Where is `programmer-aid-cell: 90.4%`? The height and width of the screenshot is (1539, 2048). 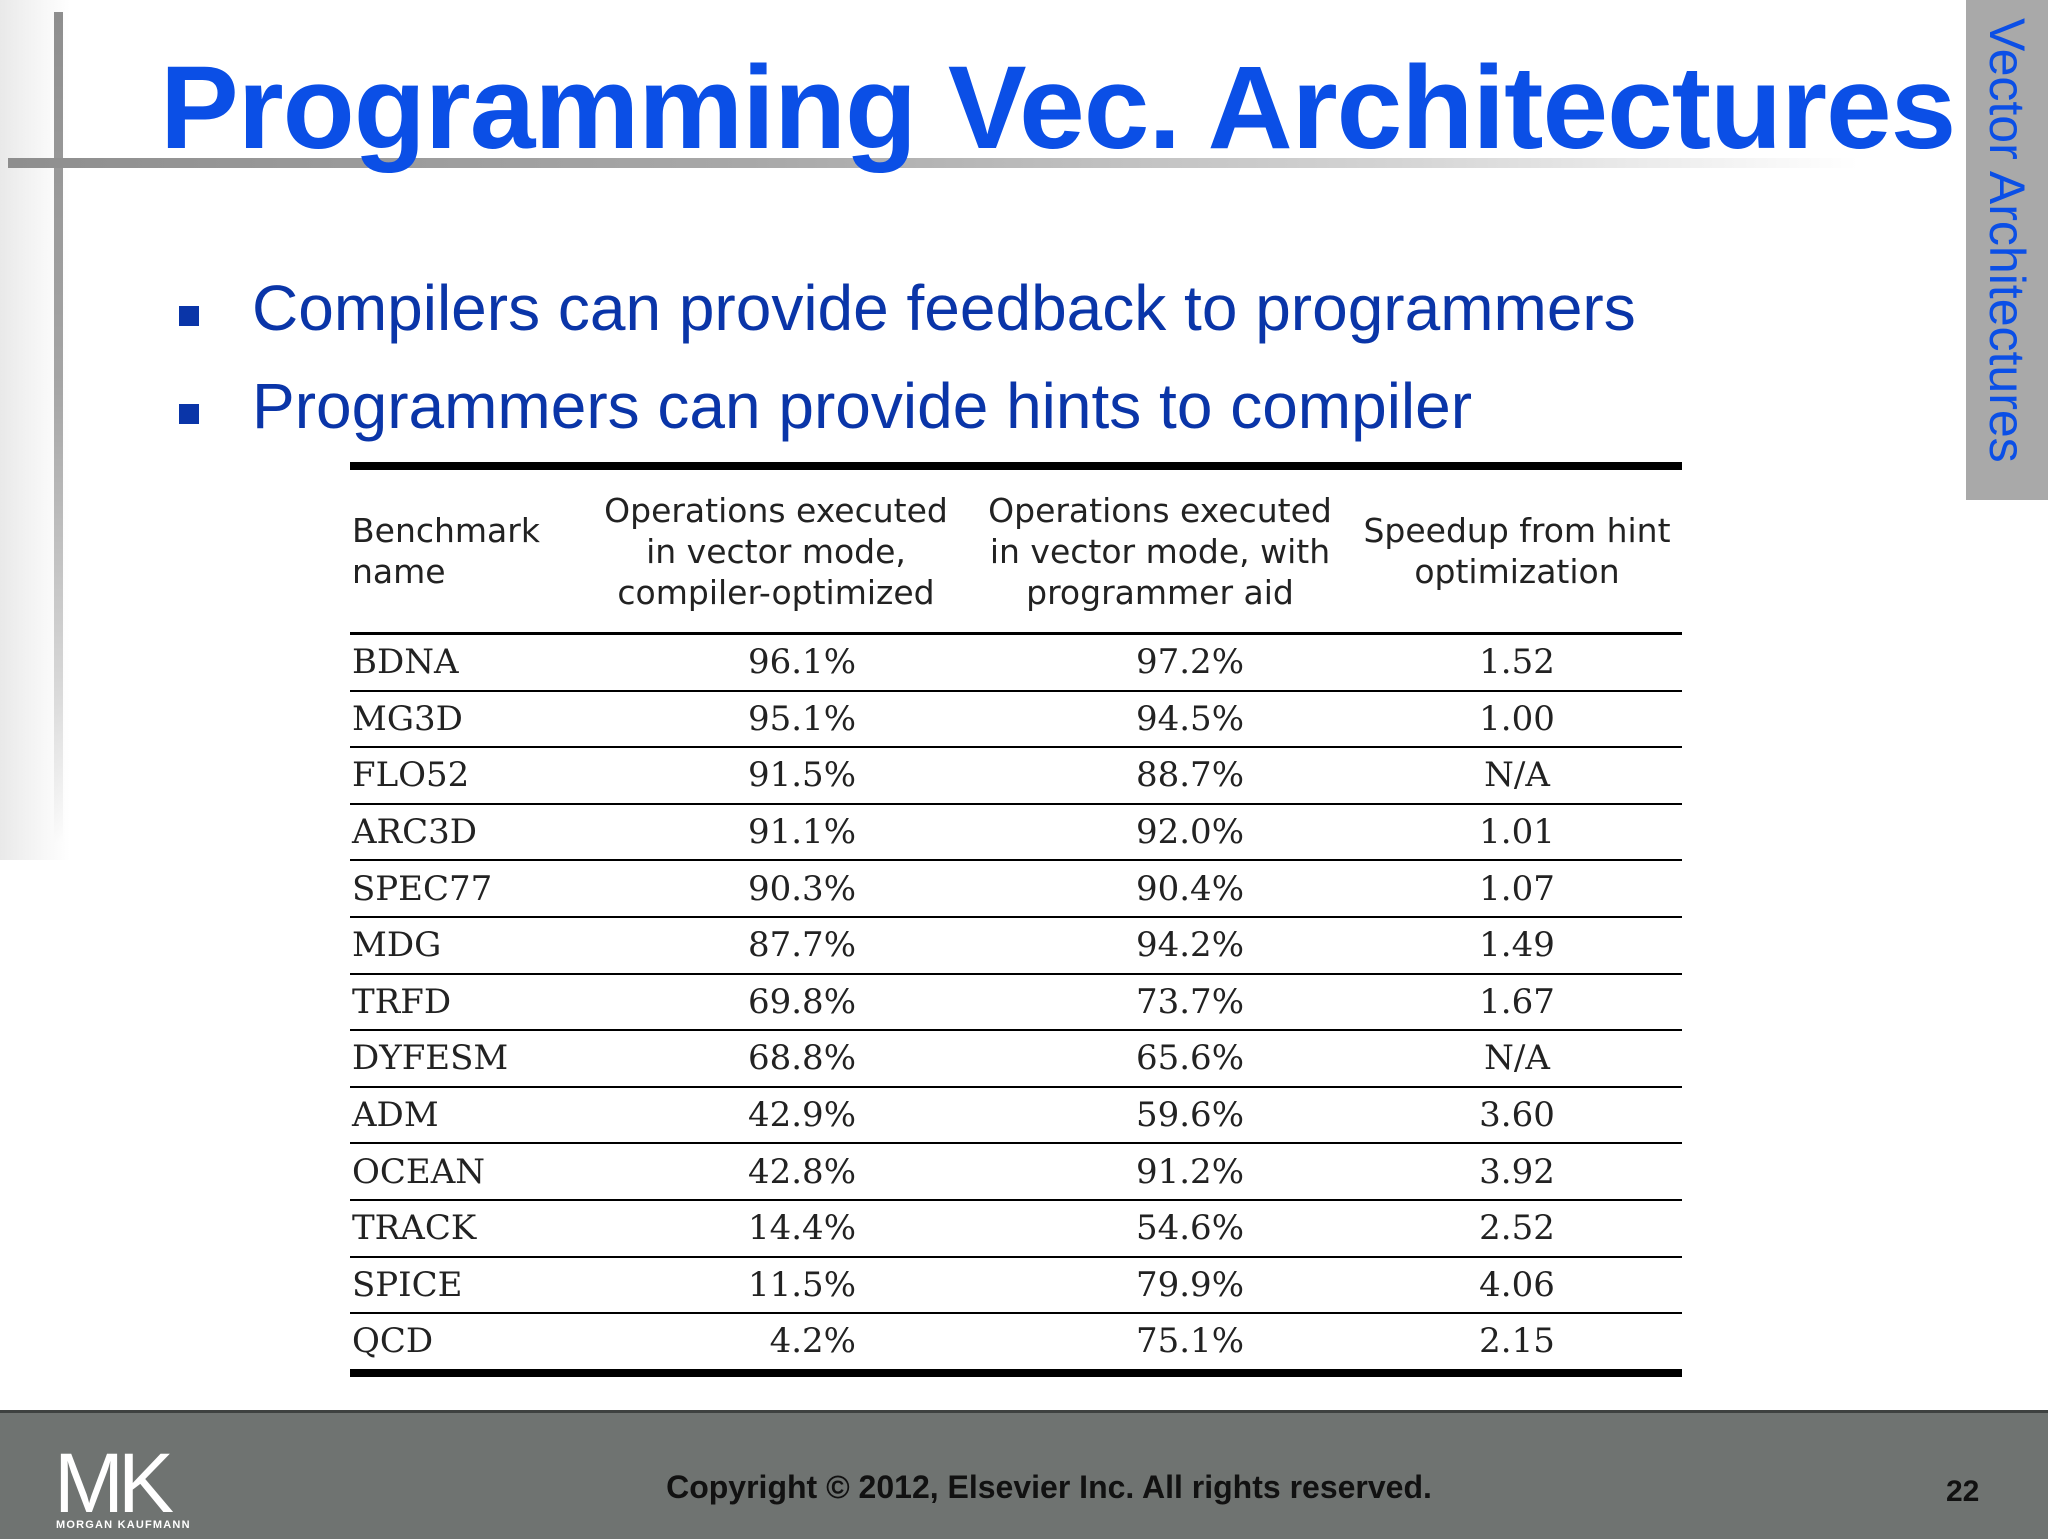 programmer-aid-cell: 90.4% is located at coordinates (1160, 889).